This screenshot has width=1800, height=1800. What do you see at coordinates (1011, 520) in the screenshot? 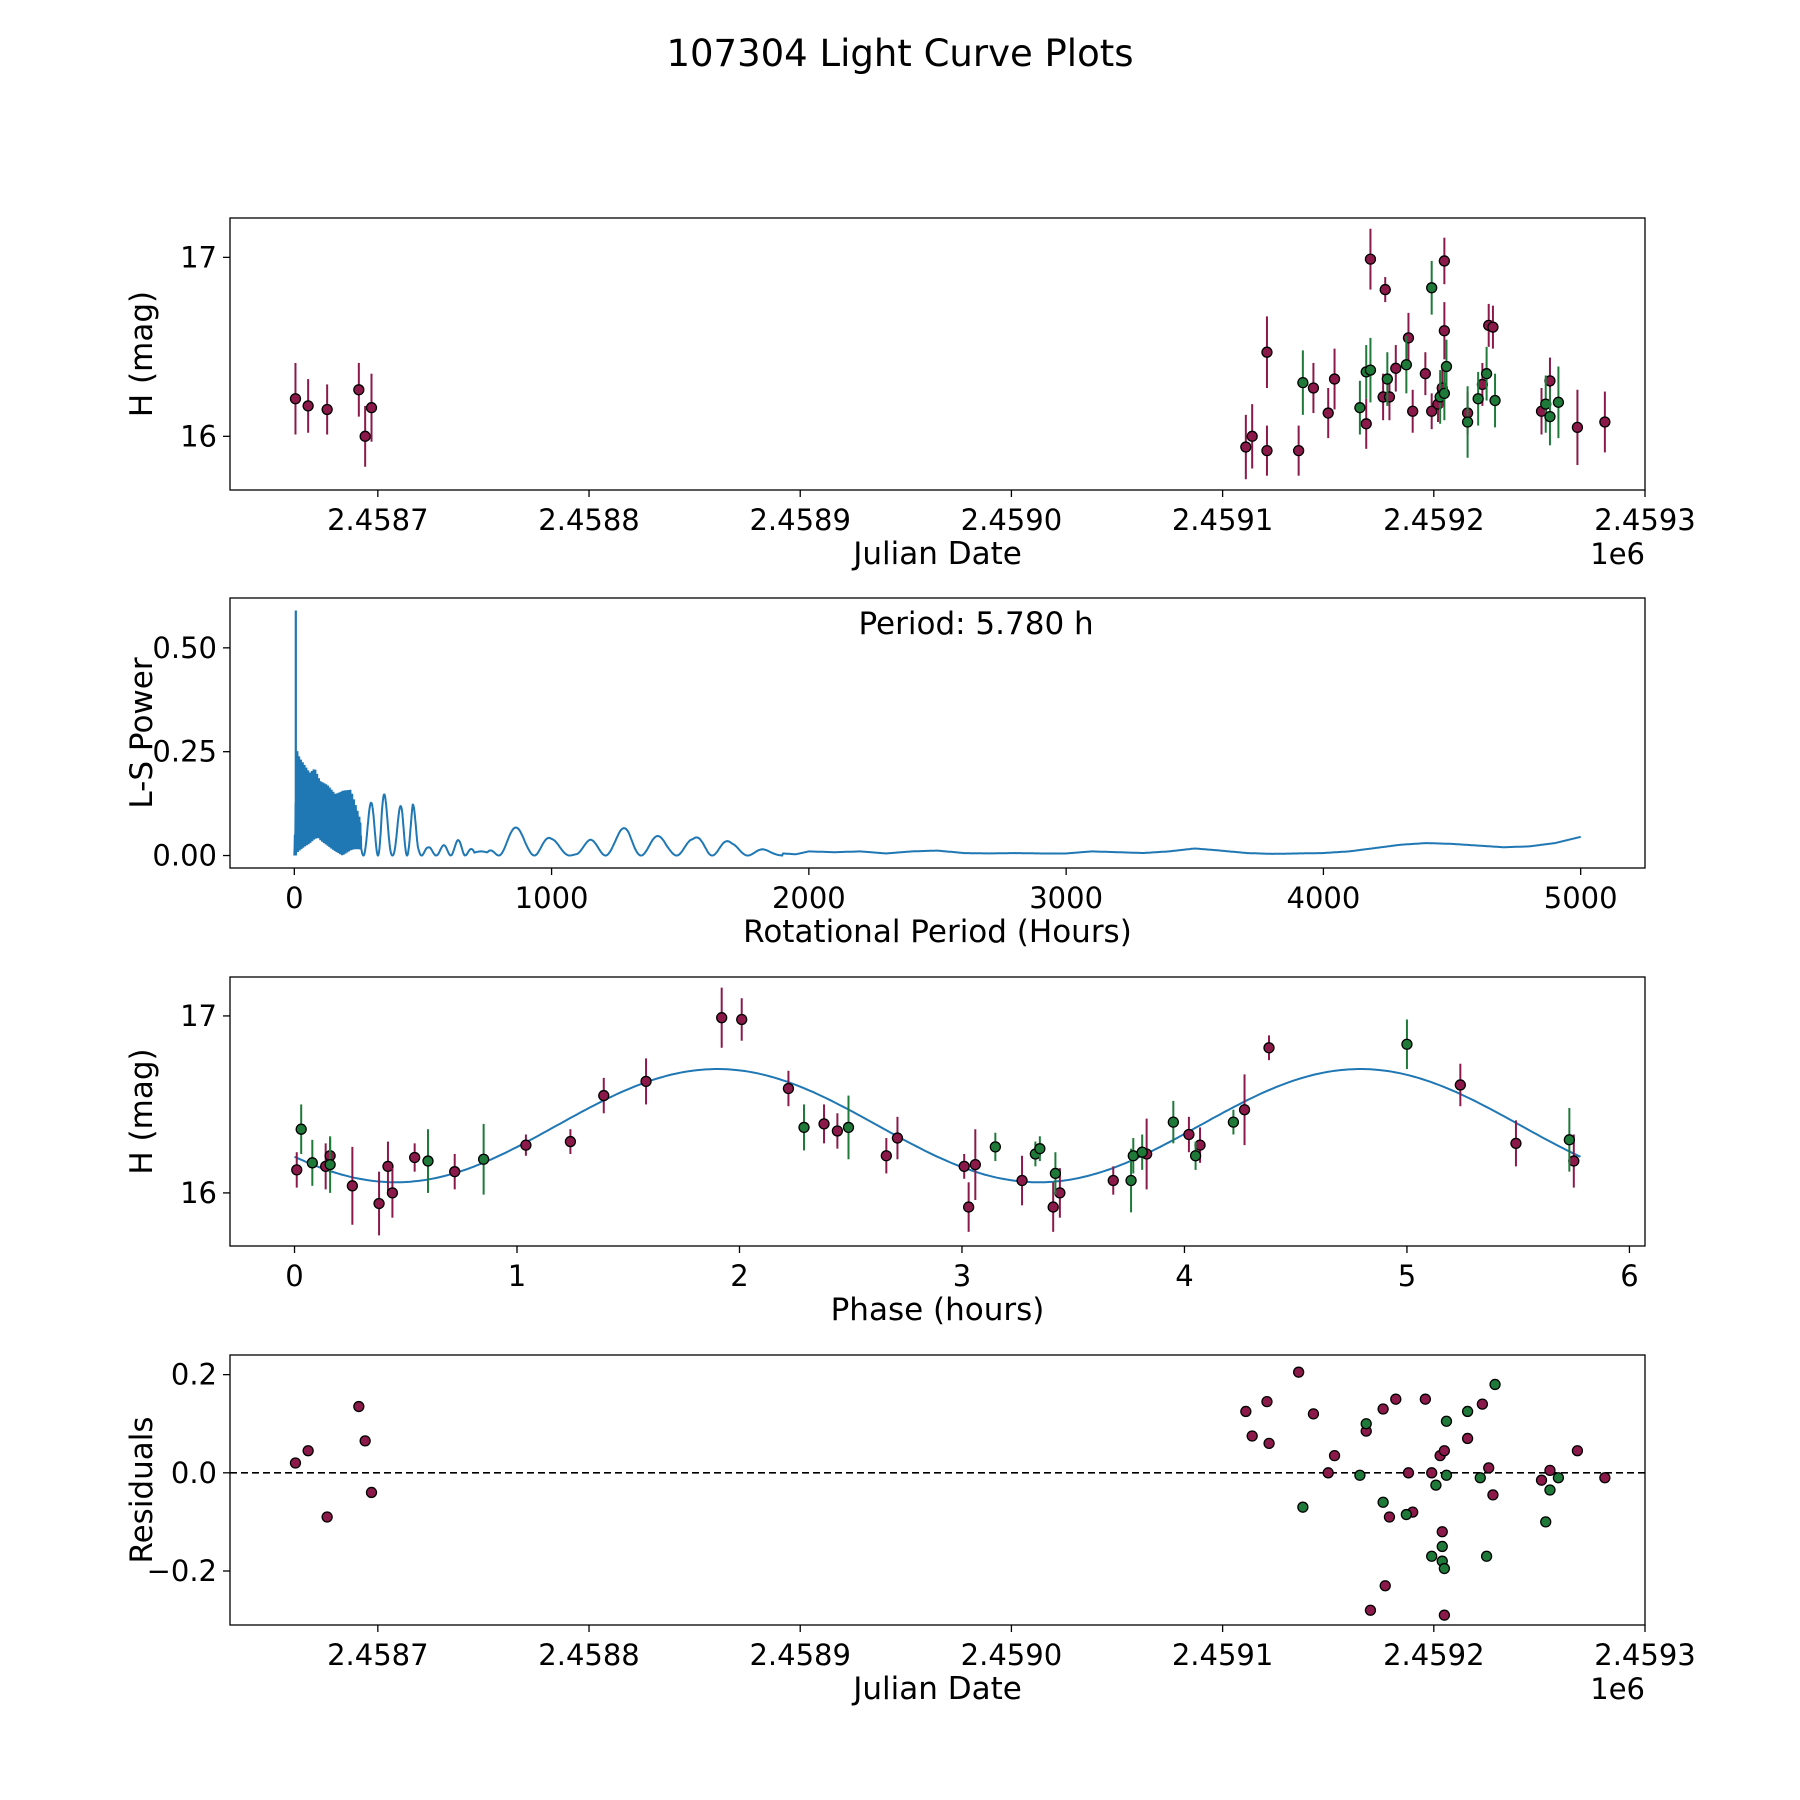
I see `x-tick-label: 2.4590` at bounding box center [1011, 520].